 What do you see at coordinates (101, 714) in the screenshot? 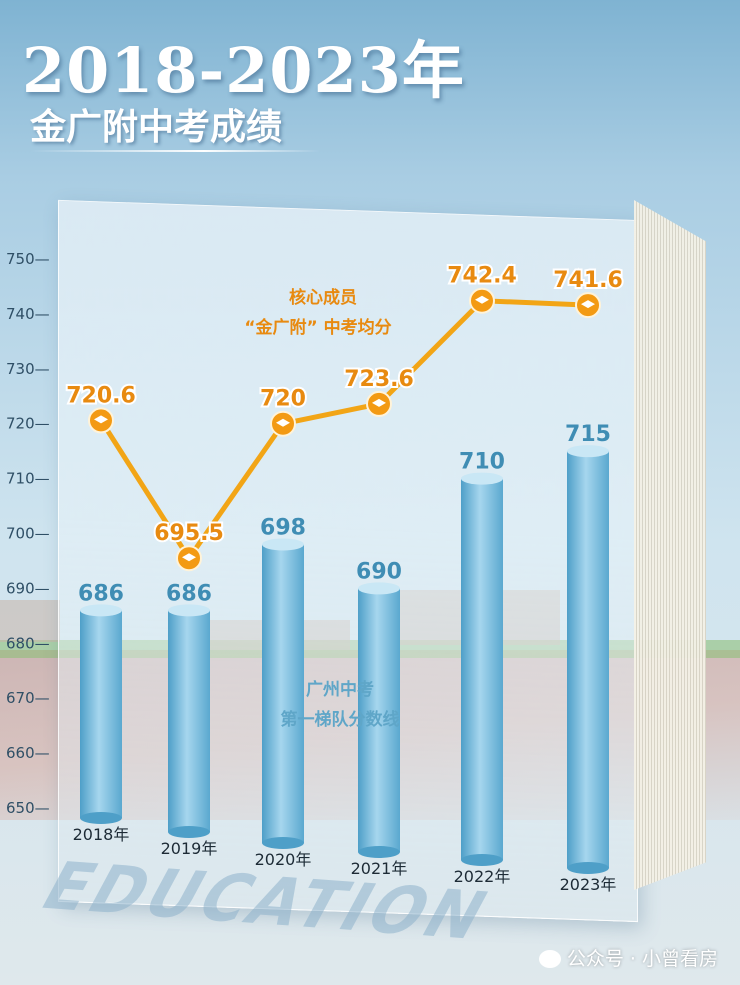
I see `bar-2018年` at bounding box center [101, 714].